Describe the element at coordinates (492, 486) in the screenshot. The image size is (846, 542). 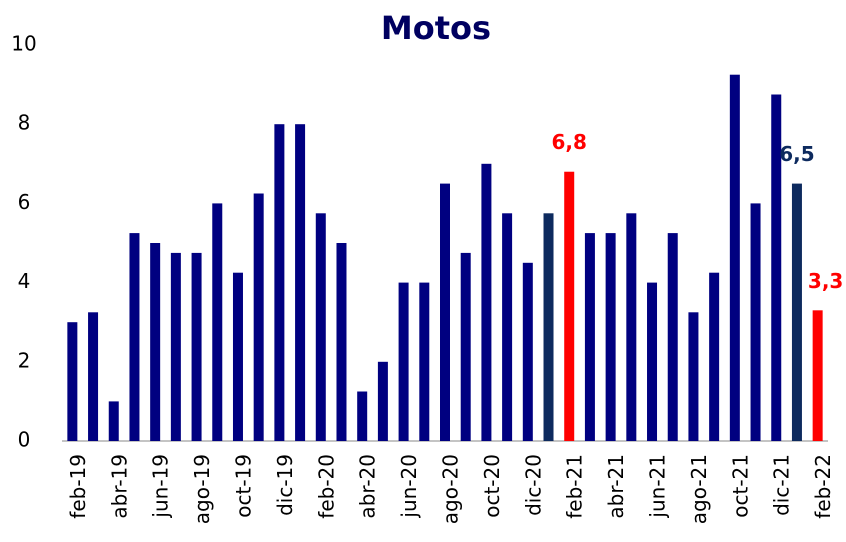
I see `x-tick-label: oct-20` at that location.